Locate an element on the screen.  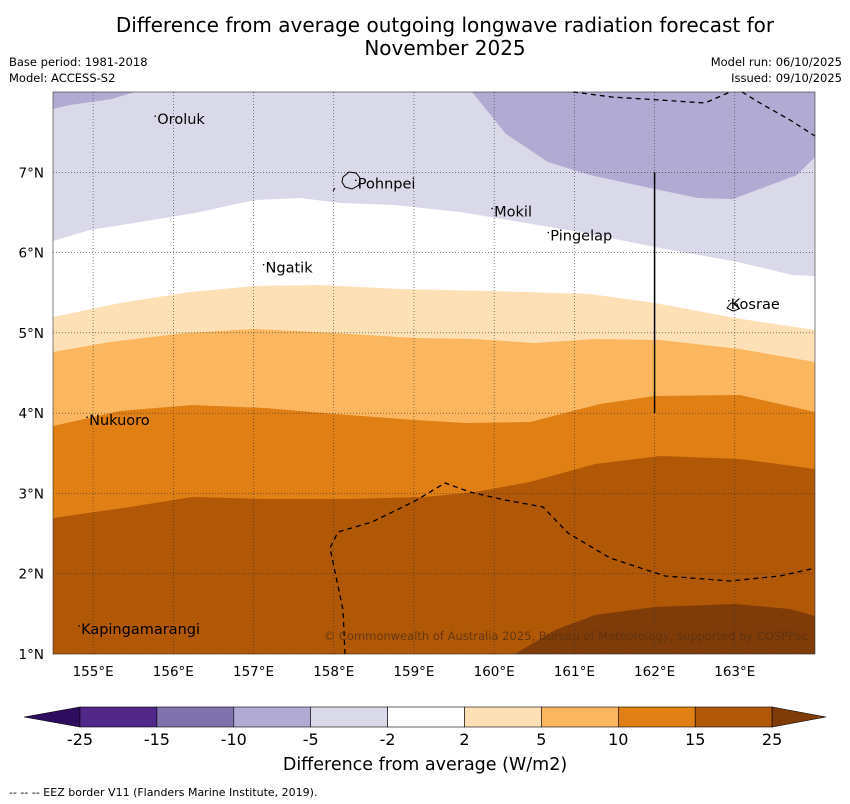
eez-border-northeast is located at coordinates (778, 114).